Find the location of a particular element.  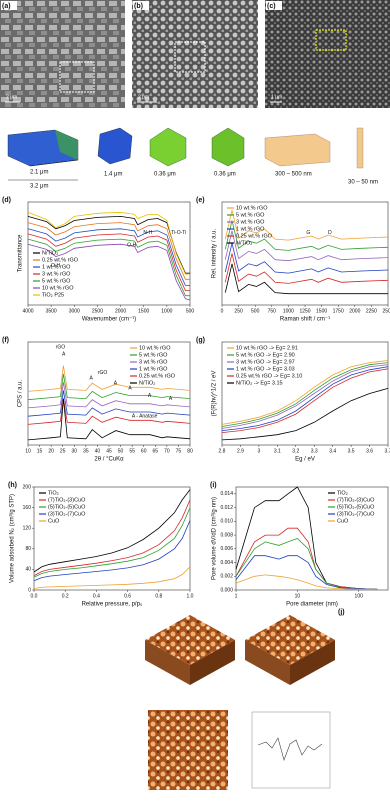

dim-line is located at coordinates (54, 163).